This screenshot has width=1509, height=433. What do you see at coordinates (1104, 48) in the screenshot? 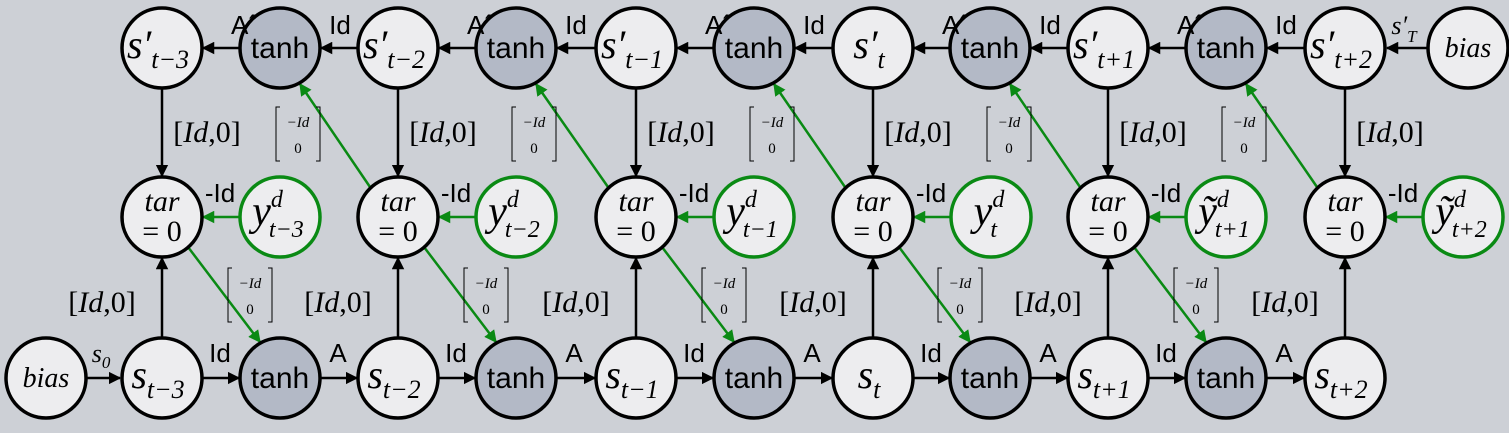
I see `prime-state-node-4-label: s′t+1` at bounding box center [1104, 48].